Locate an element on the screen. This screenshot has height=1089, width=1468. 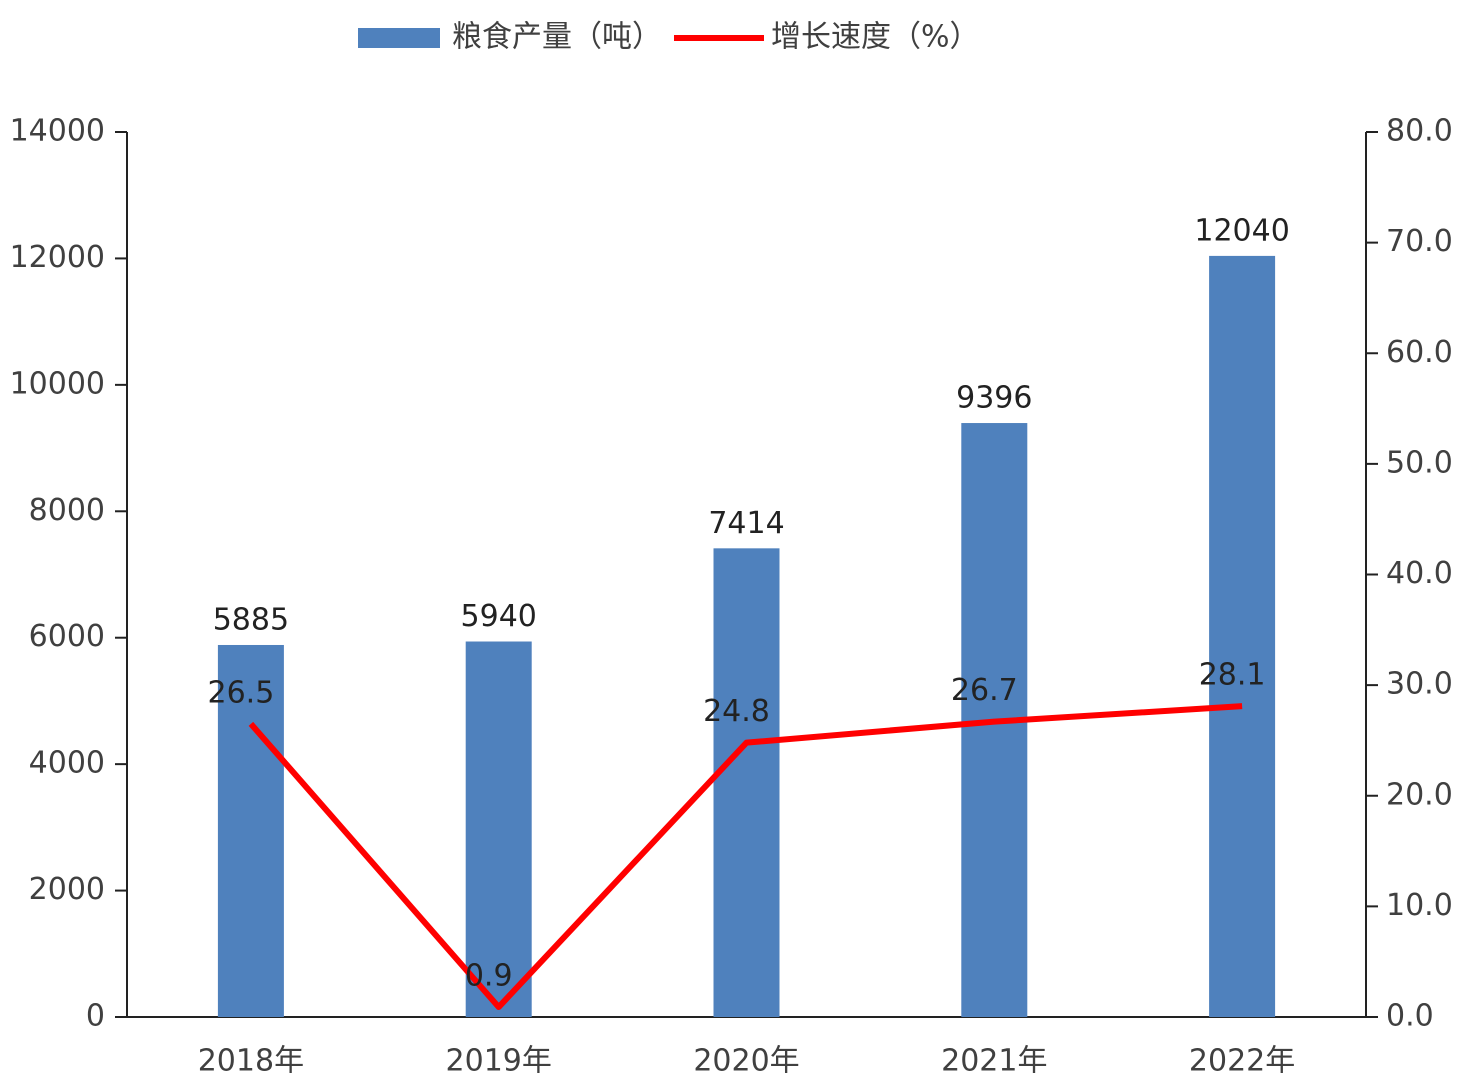
y2-tick-label: 70.0 is located at coordinates (1419, 241).